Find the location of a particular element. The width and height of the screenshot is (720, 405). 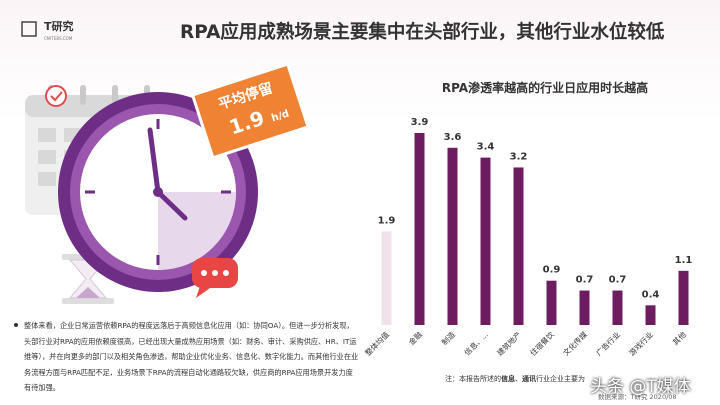

footnote-text: 行业企业主要为 is located at coordinates (560, 379).